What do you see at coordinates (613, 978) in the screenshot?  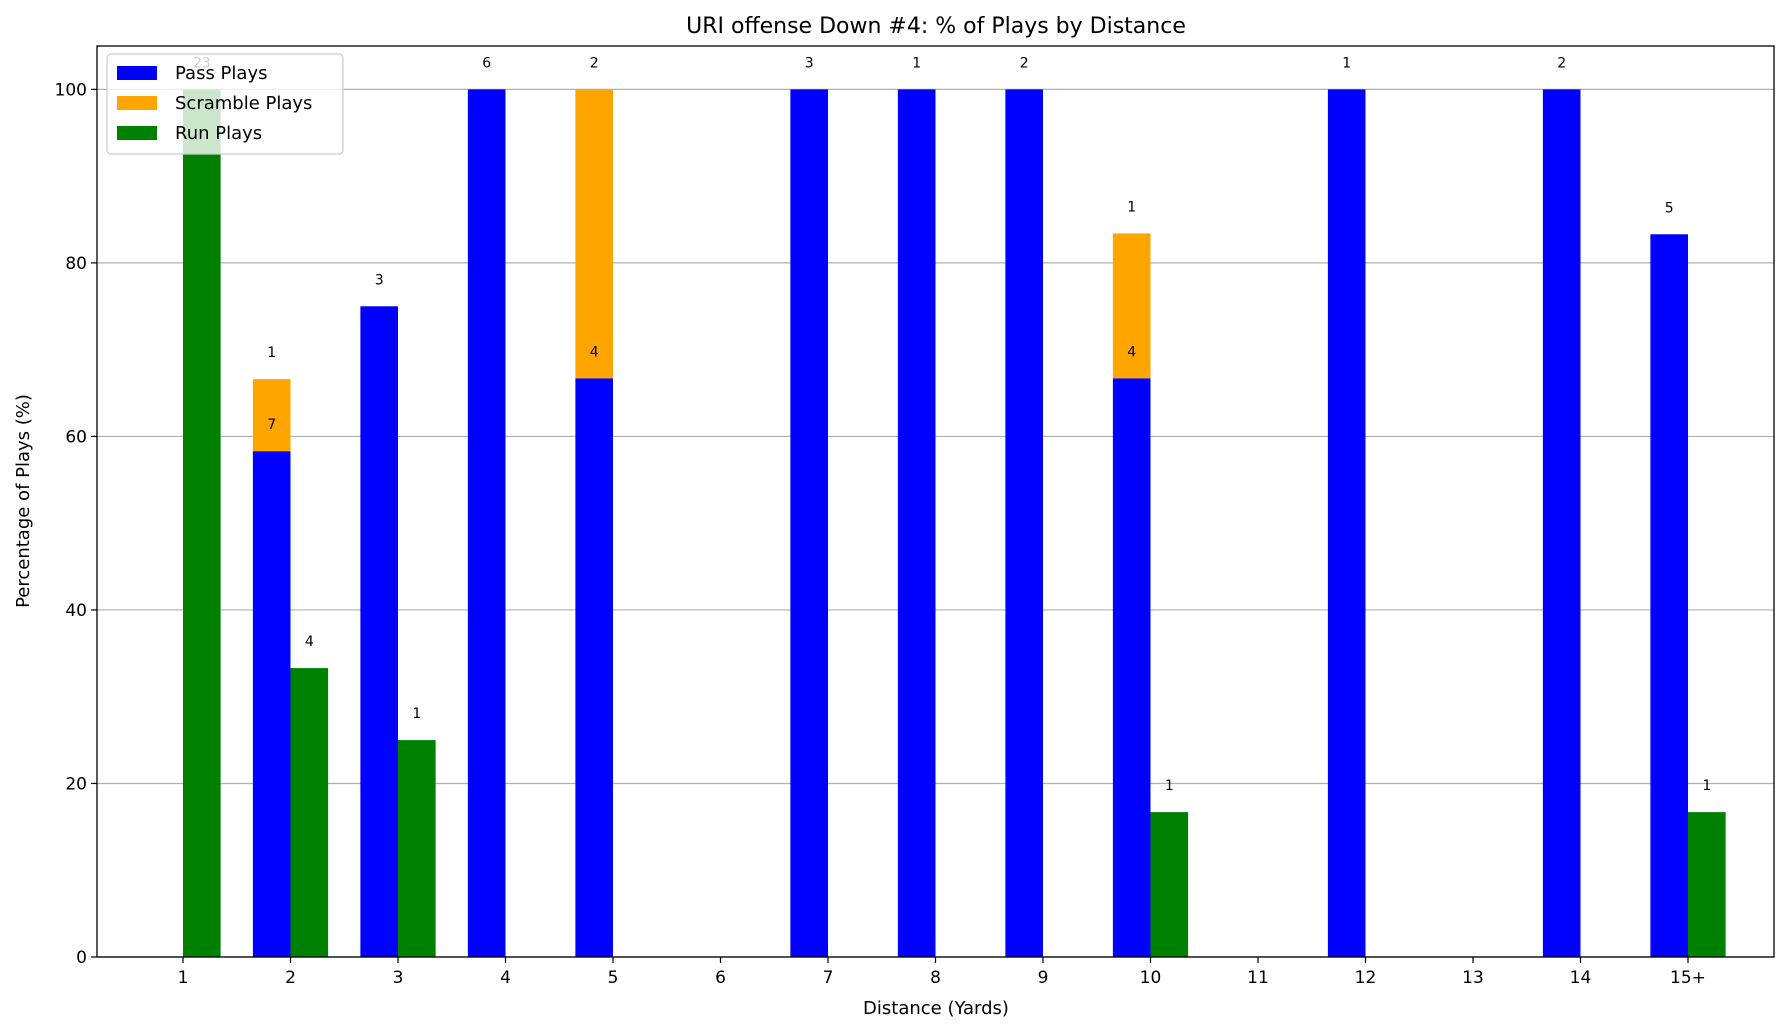 I see `x-tick-label: 5` at bounding box center [613, 978].